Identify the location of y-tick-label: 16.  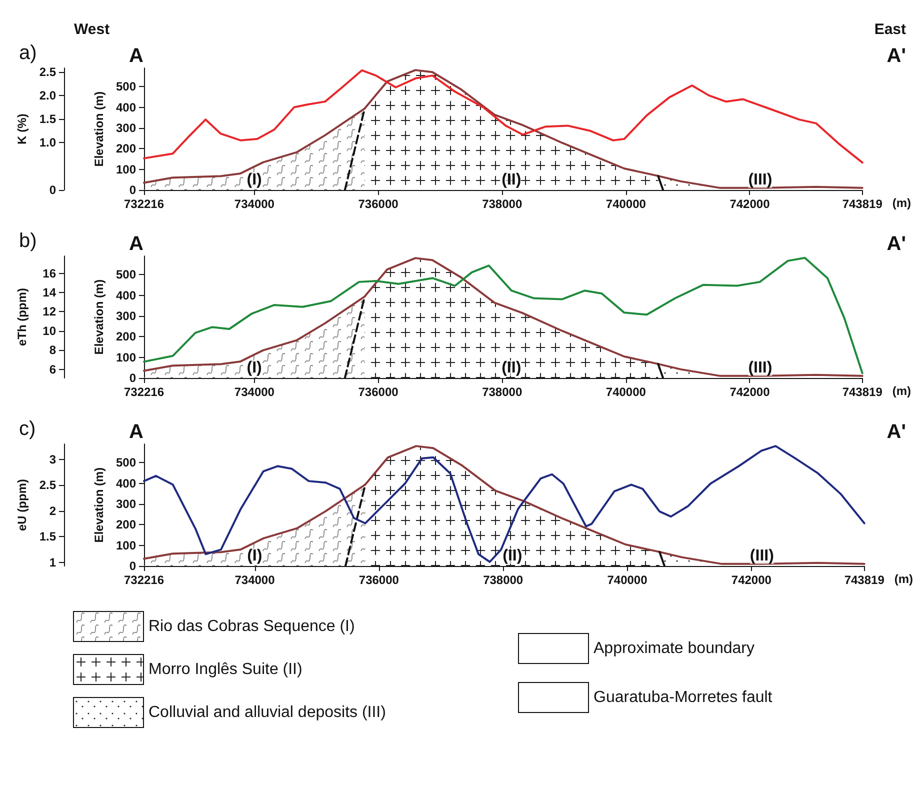
(49, 273).